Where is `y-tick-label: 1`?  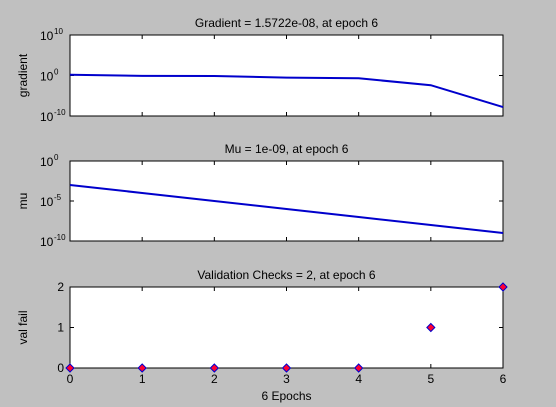
y-tick-label: 1 is located at coordinates (60, 328).